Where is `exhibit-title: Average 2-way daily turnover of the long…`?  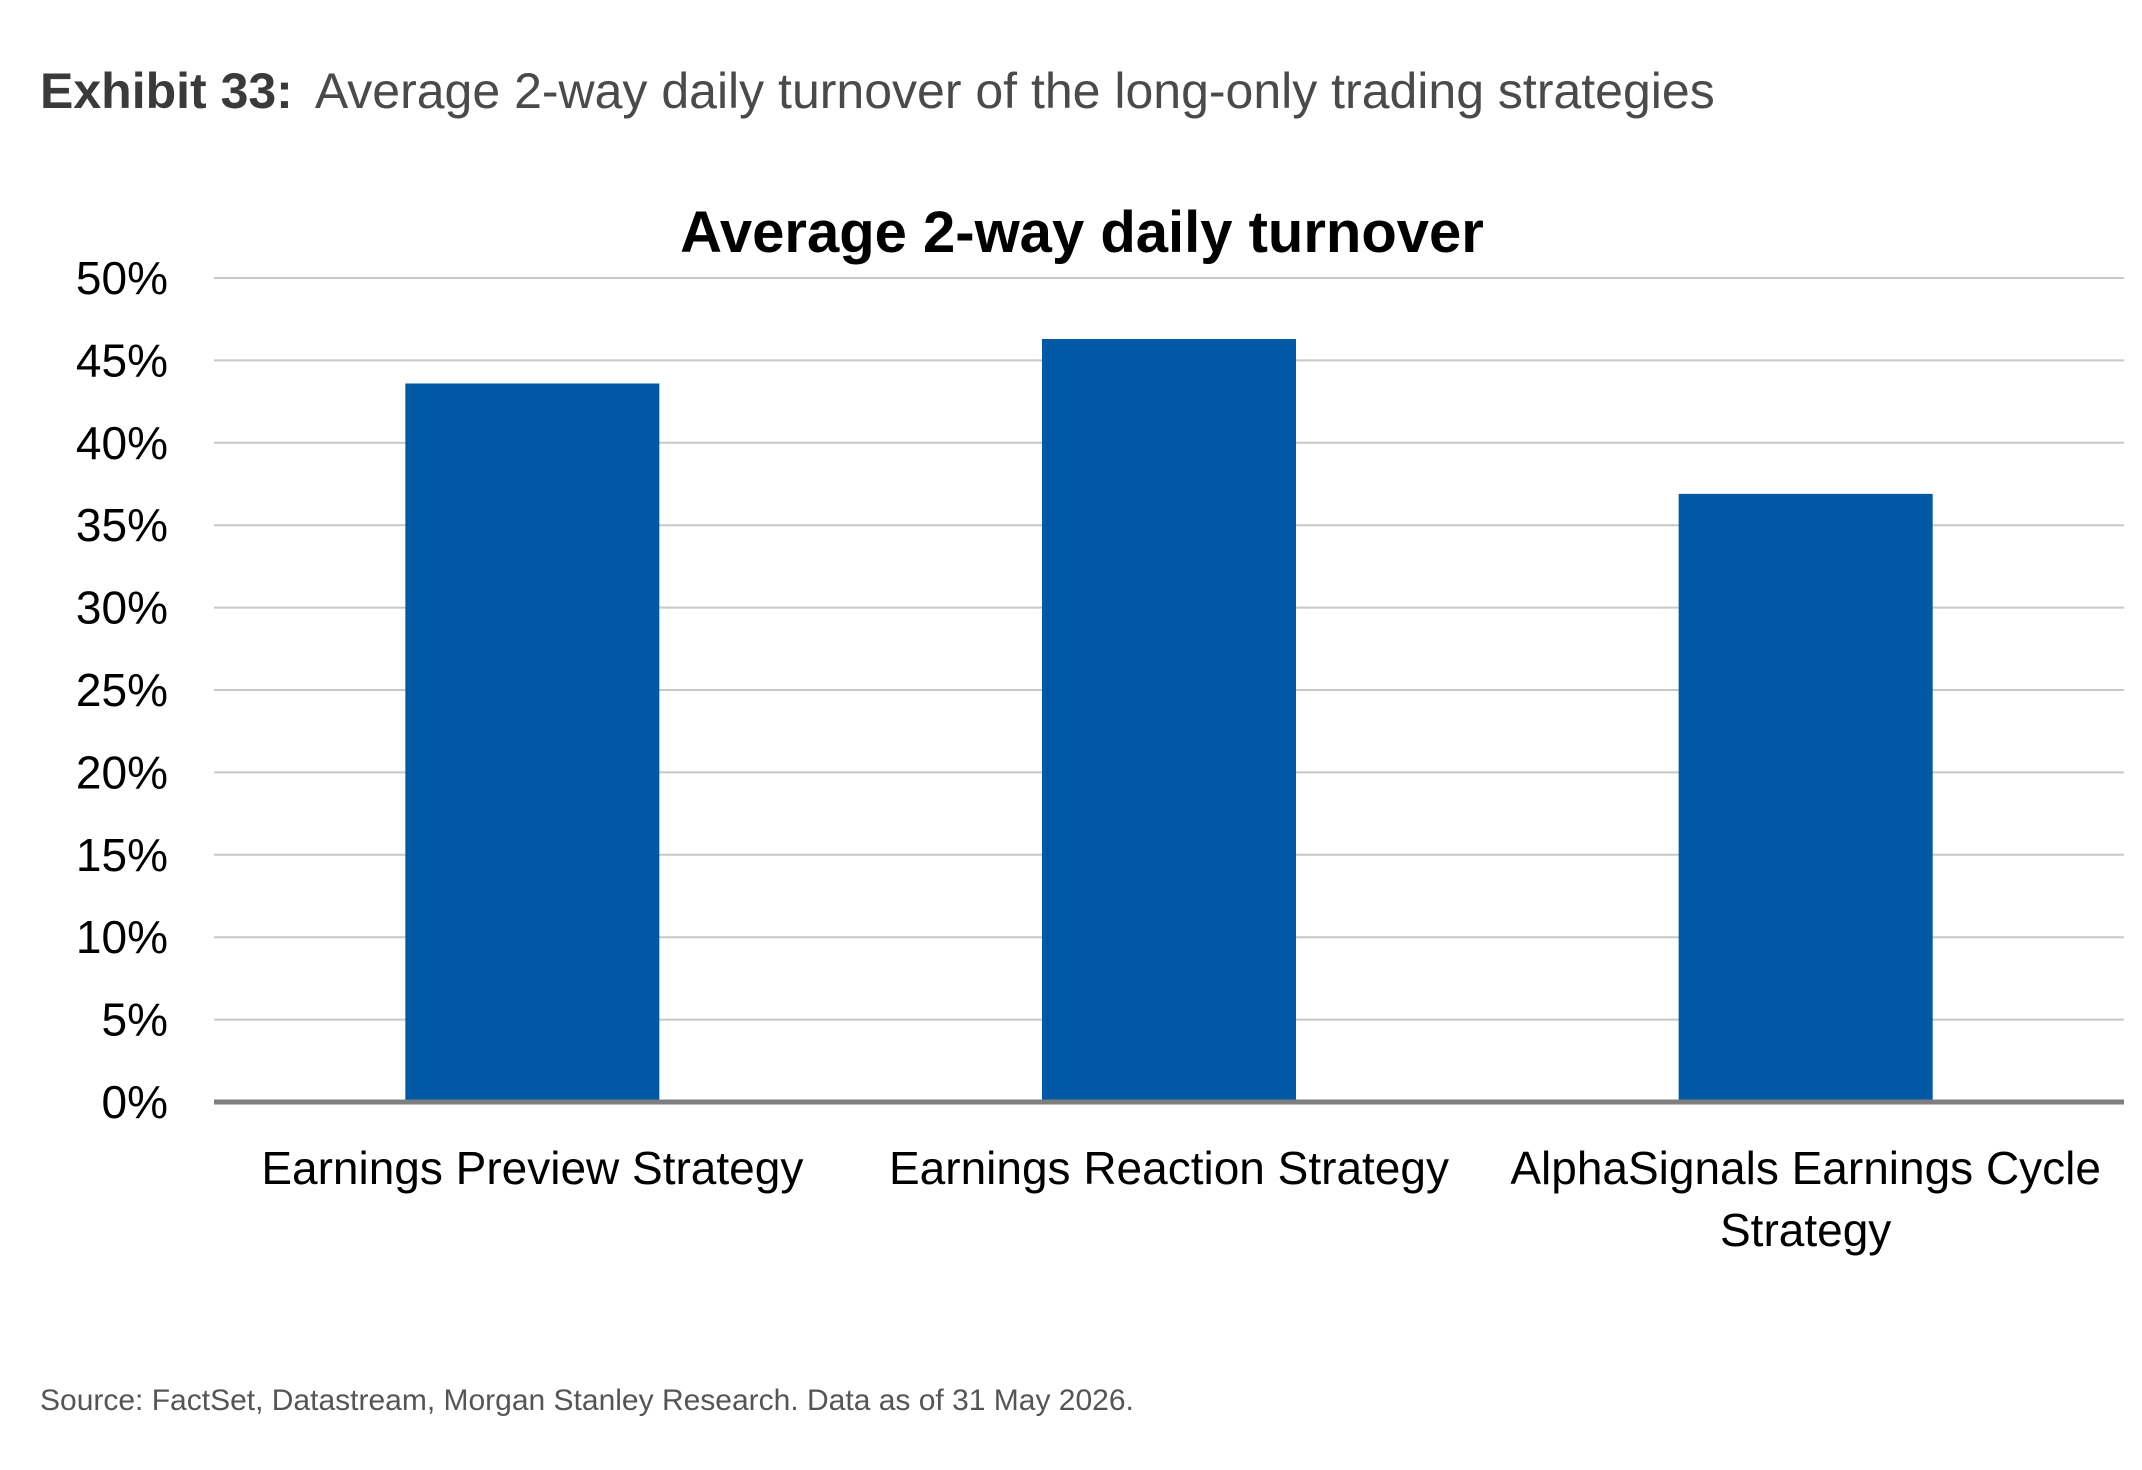 exhibit-title: Average 2-way daily turnover of the long… is located at coordinates (1014, 91).